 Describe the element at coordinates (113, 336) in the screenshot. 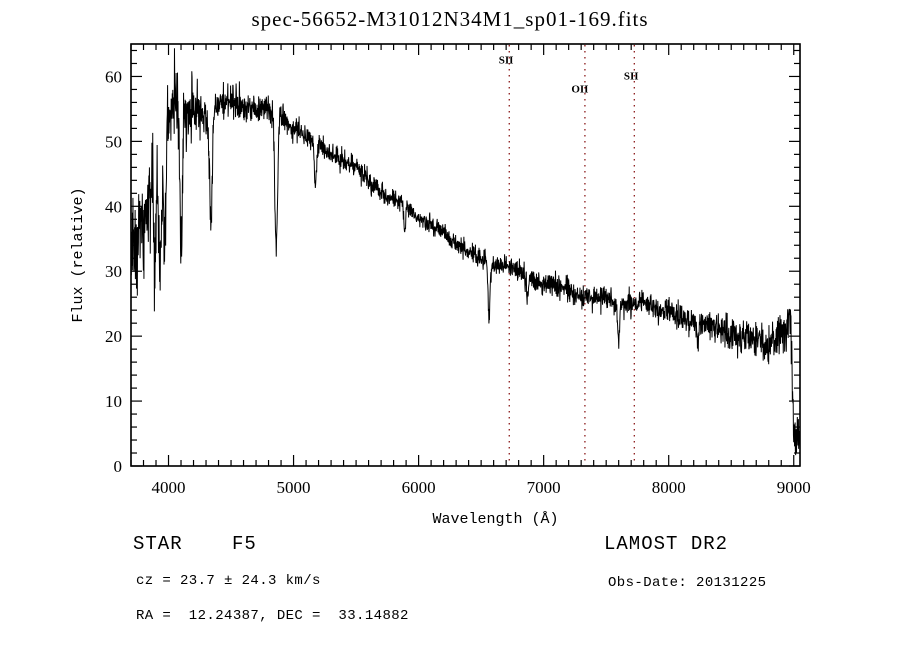

I see `y-tick-label: 20` at that location.